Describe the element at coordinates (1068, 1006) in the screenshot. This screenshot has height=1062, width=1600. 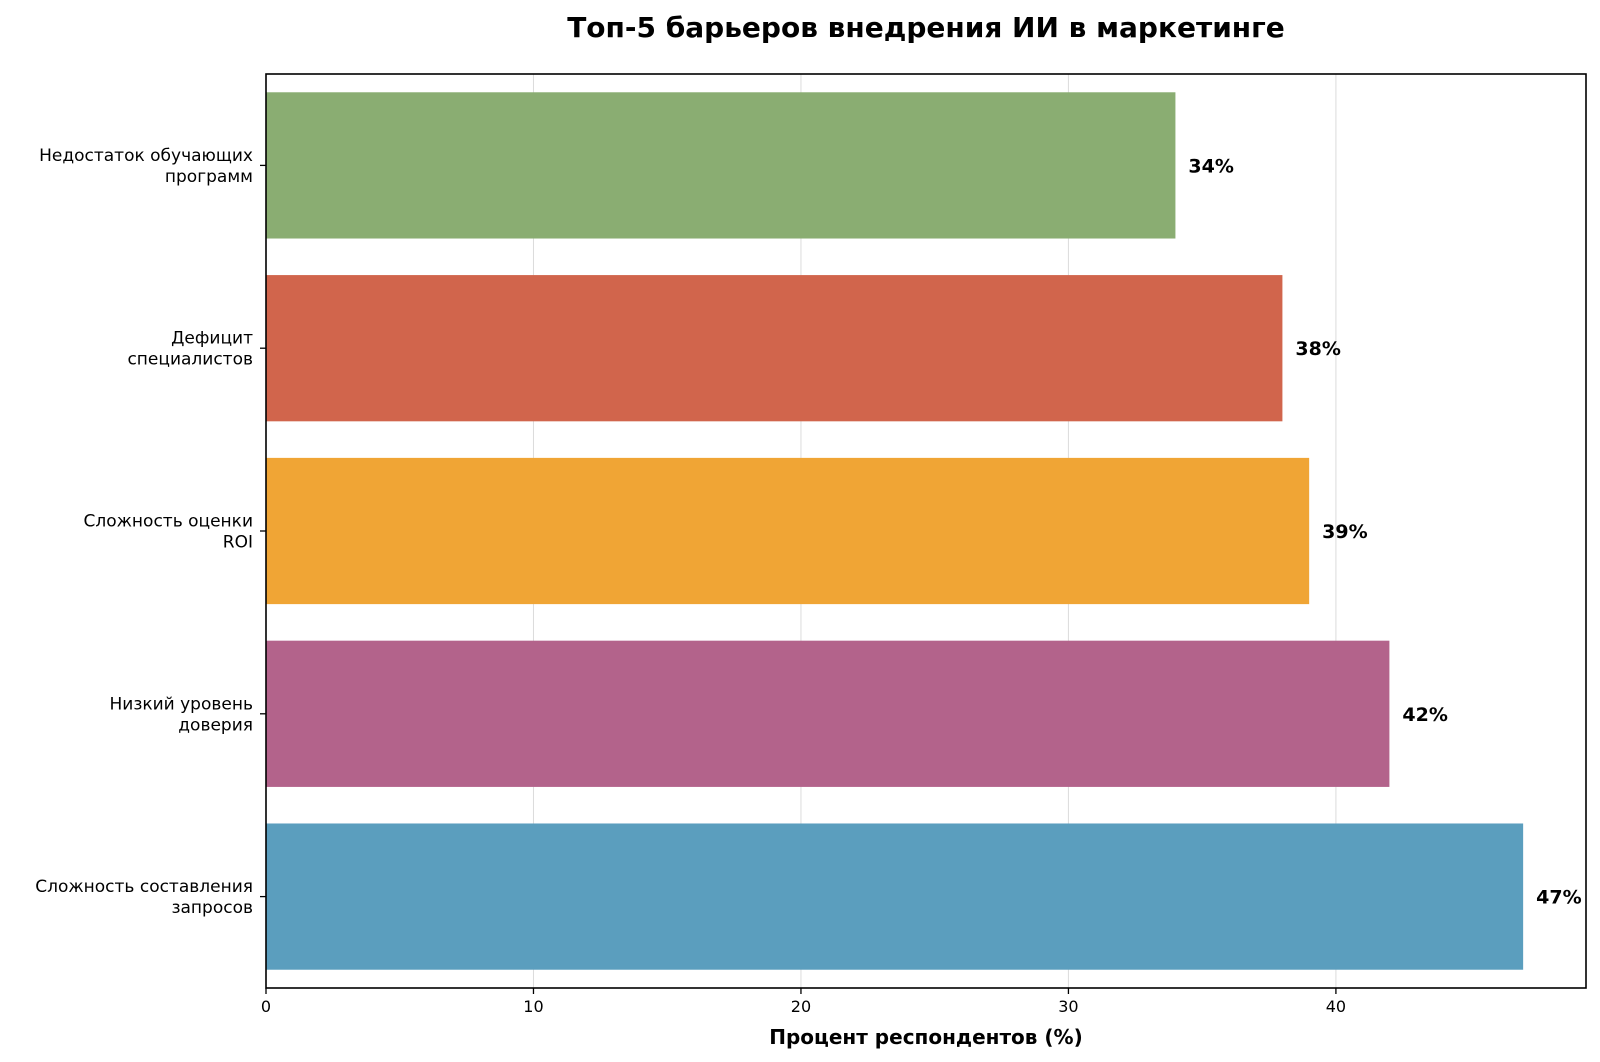
I see `x-tick-label: 30` at that location.